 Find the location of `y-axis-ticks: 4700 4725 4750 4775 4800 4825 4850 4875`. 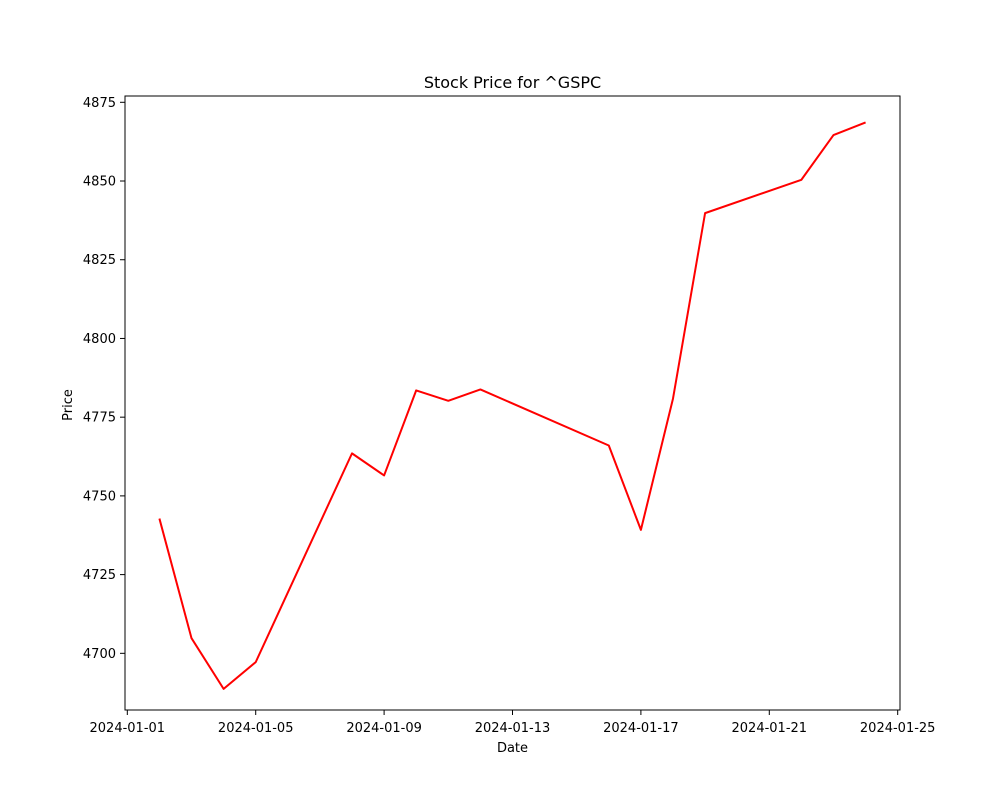

y-axis-ticks: 4700 4725 4750 4775 4800 4825 4850 4875 is located at coordinates (104, 379).